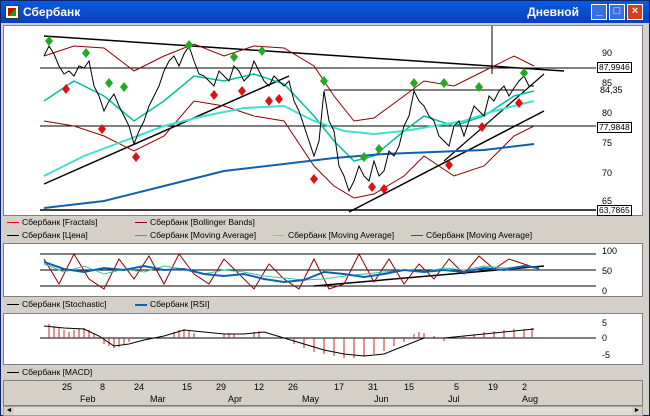 The image size is (650, 416). I want to click on timeline-day: 12, so click(259, 387).